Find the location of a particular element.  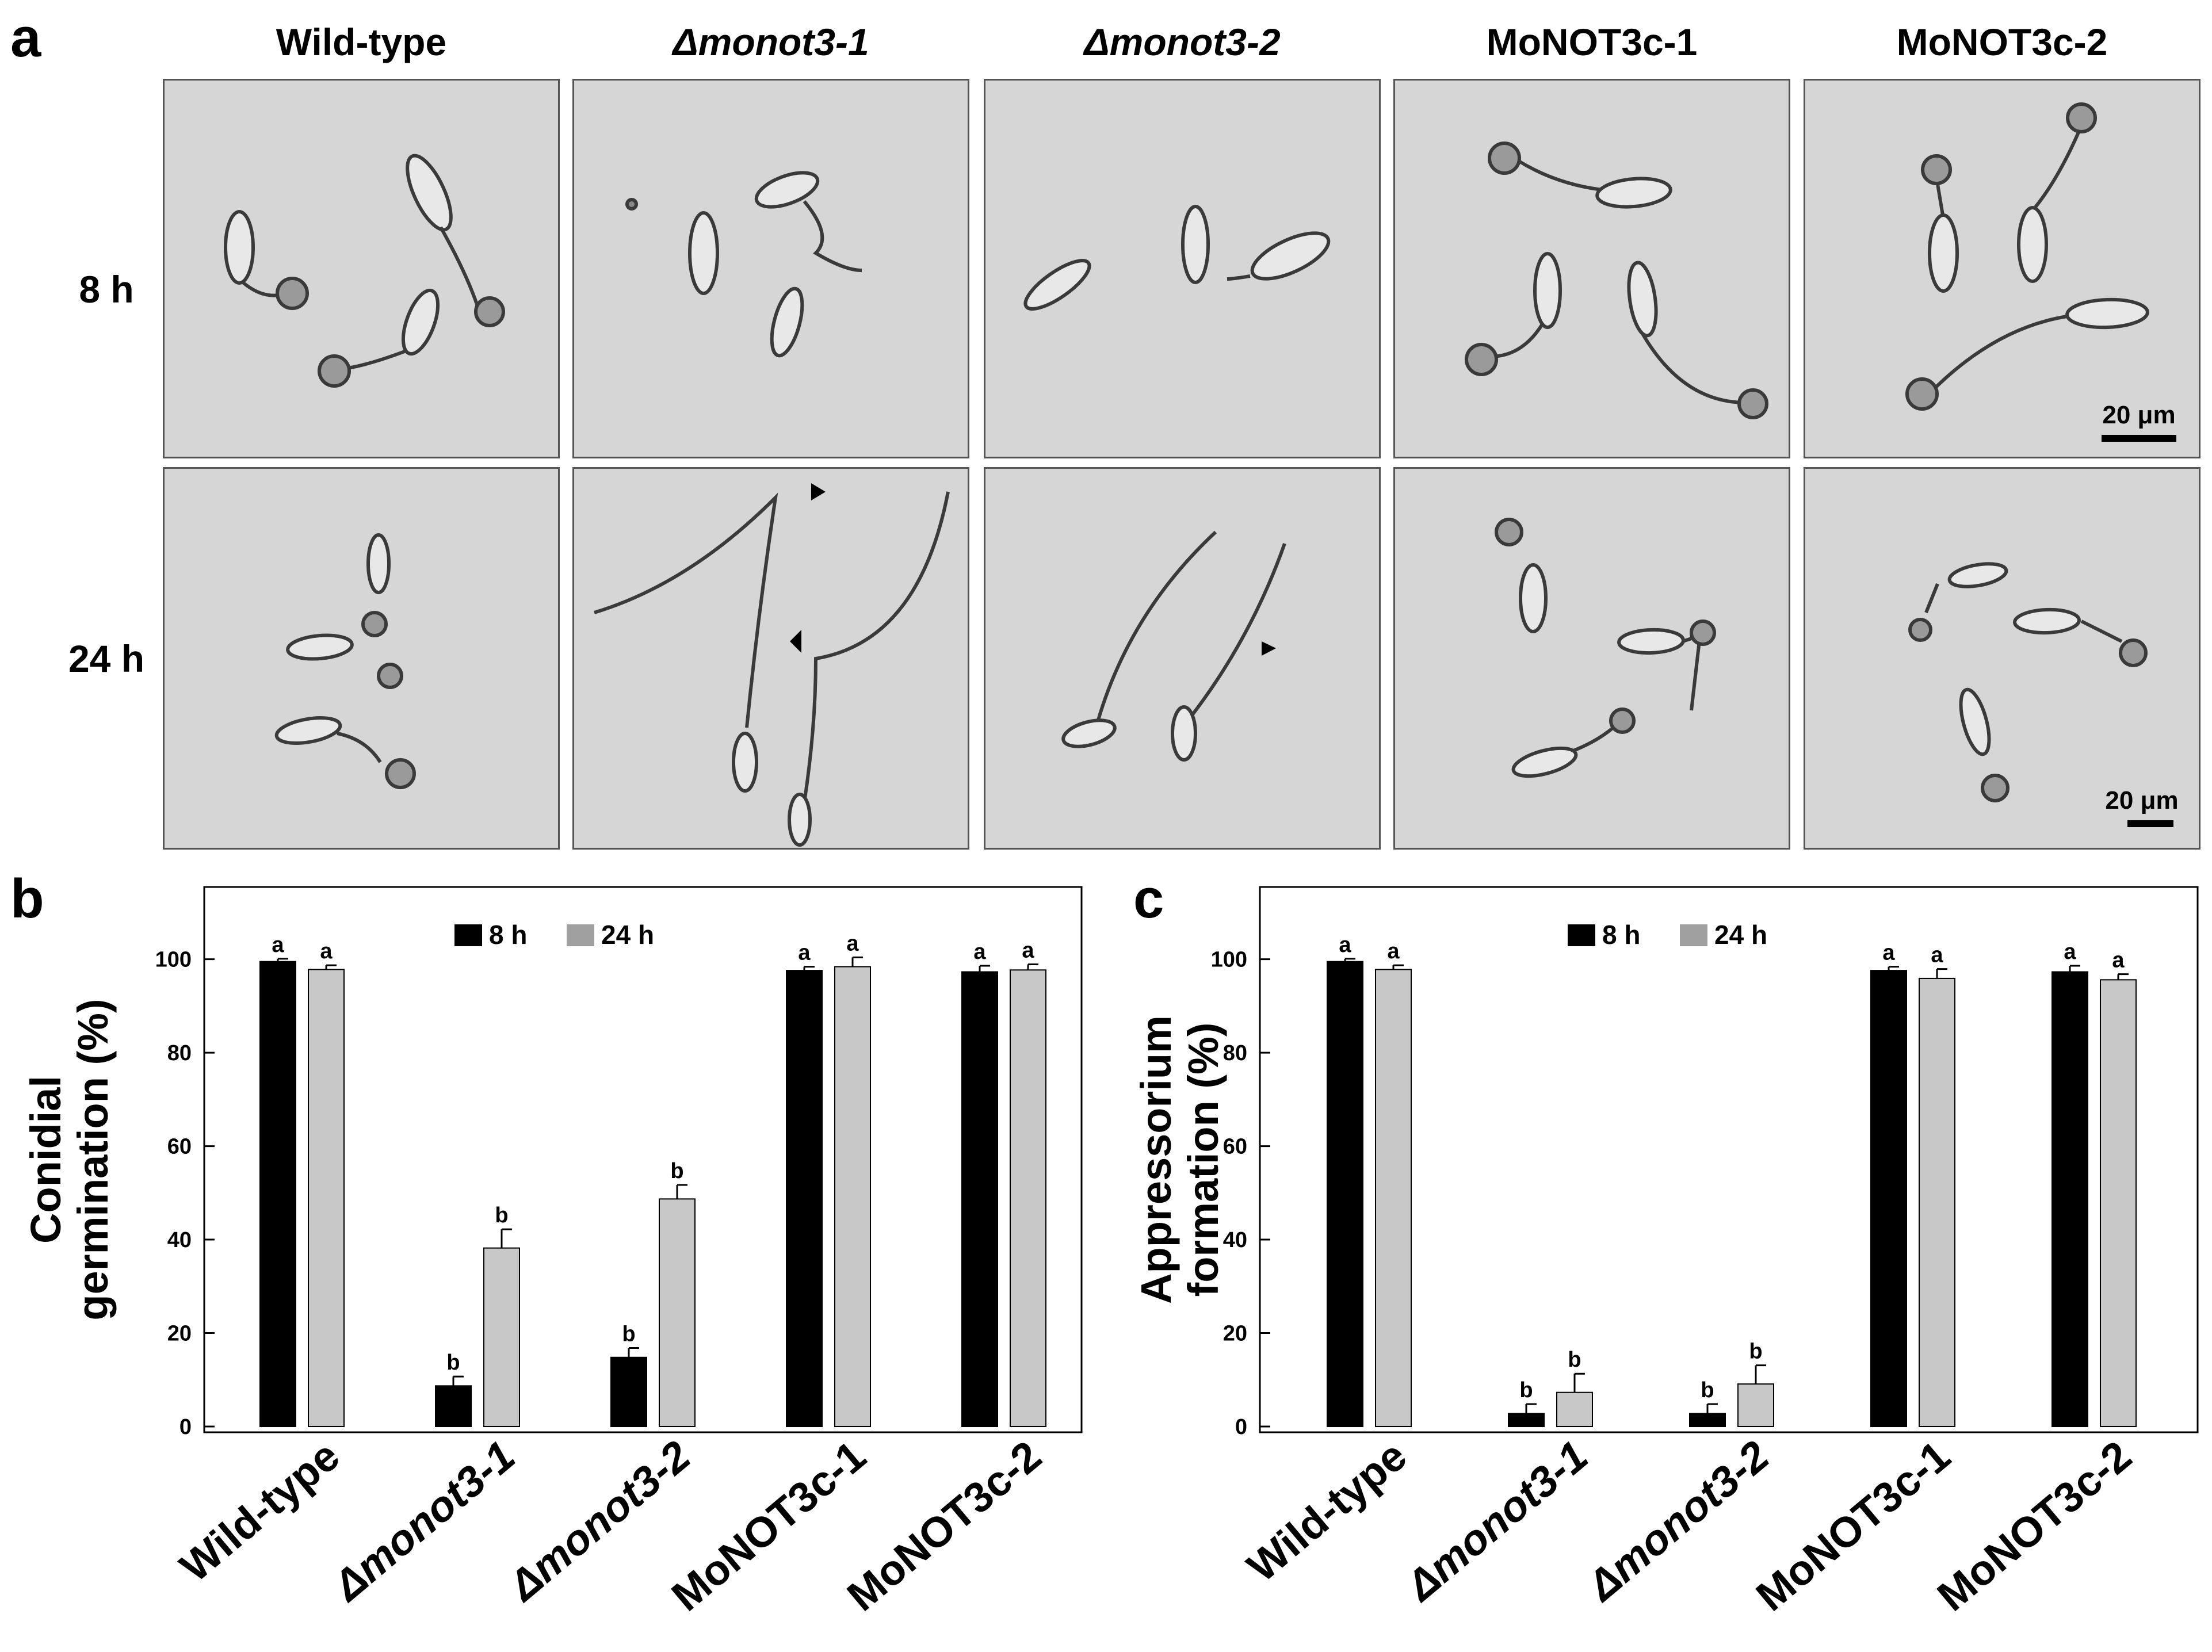

micrograph-monot3c-2-8h: 20 μm is located at coordinates (2002, 268).